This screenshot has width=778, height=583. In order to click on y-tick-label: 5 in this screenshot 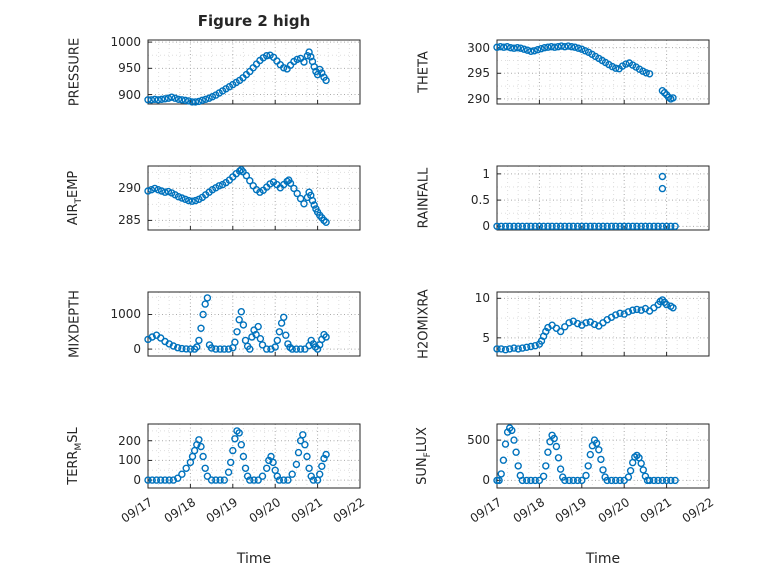, I will do `click(486, 337)`.